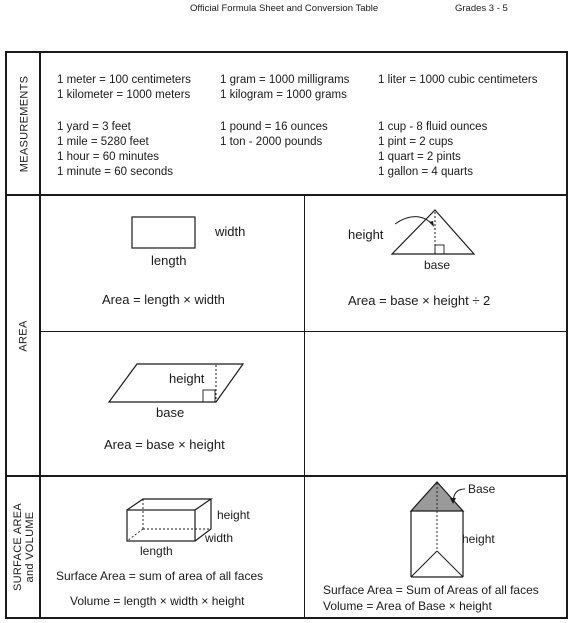  Describe the element at coordinates (274, 134) in the screenshot. I see `customary-weight-conversions: 1 pound = 16 ounces 1 ton - 2000 pounds` at that location.